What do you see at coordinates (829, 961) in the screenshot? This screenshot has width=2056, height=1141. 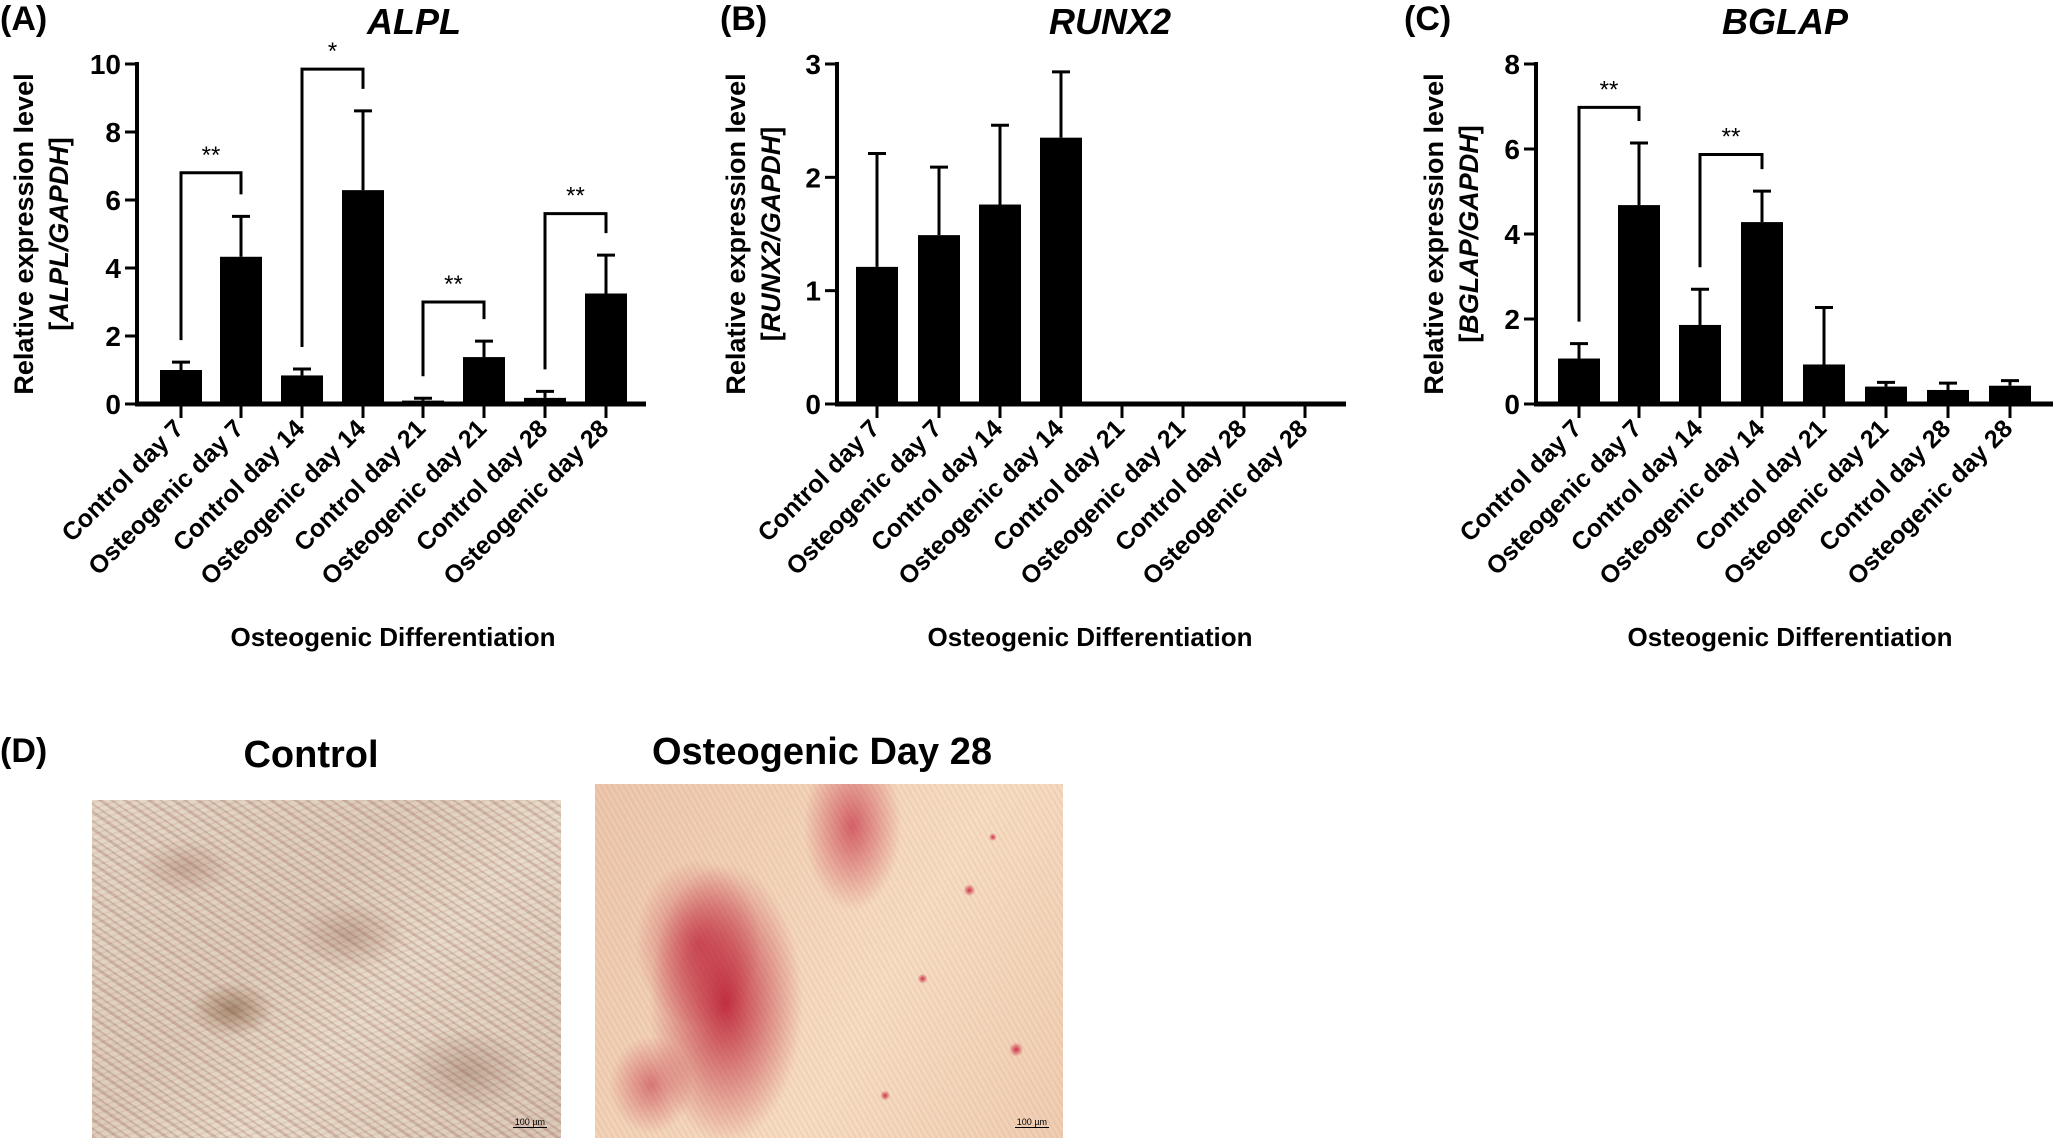 I see `micrograph-osteogenic-day-28: 100 µm` at bounding box center [829, 961].